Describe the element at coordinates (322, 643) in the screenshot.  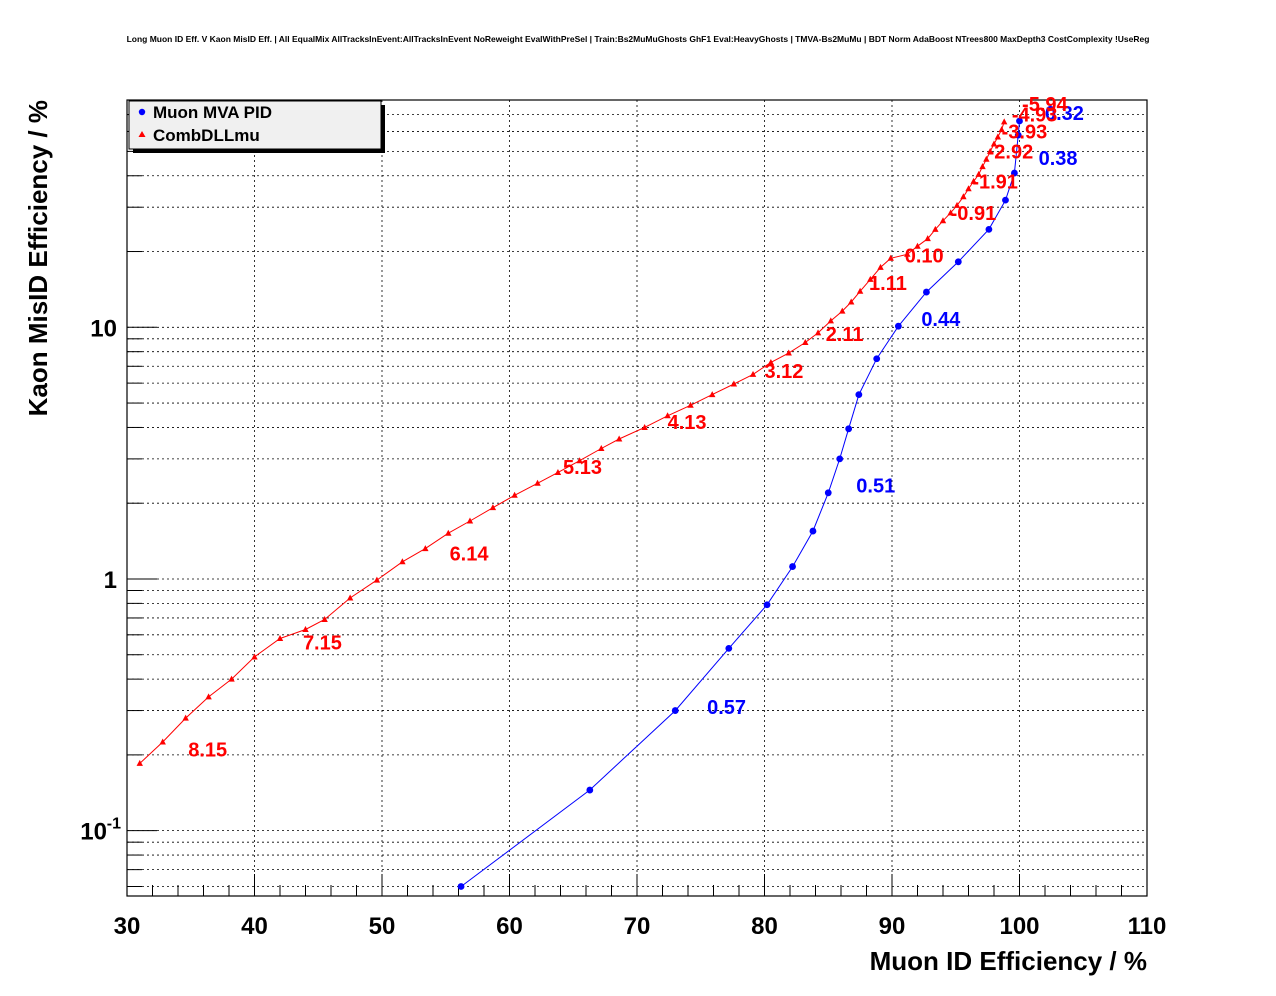
I see `threshold-label: 7.15` at that location.